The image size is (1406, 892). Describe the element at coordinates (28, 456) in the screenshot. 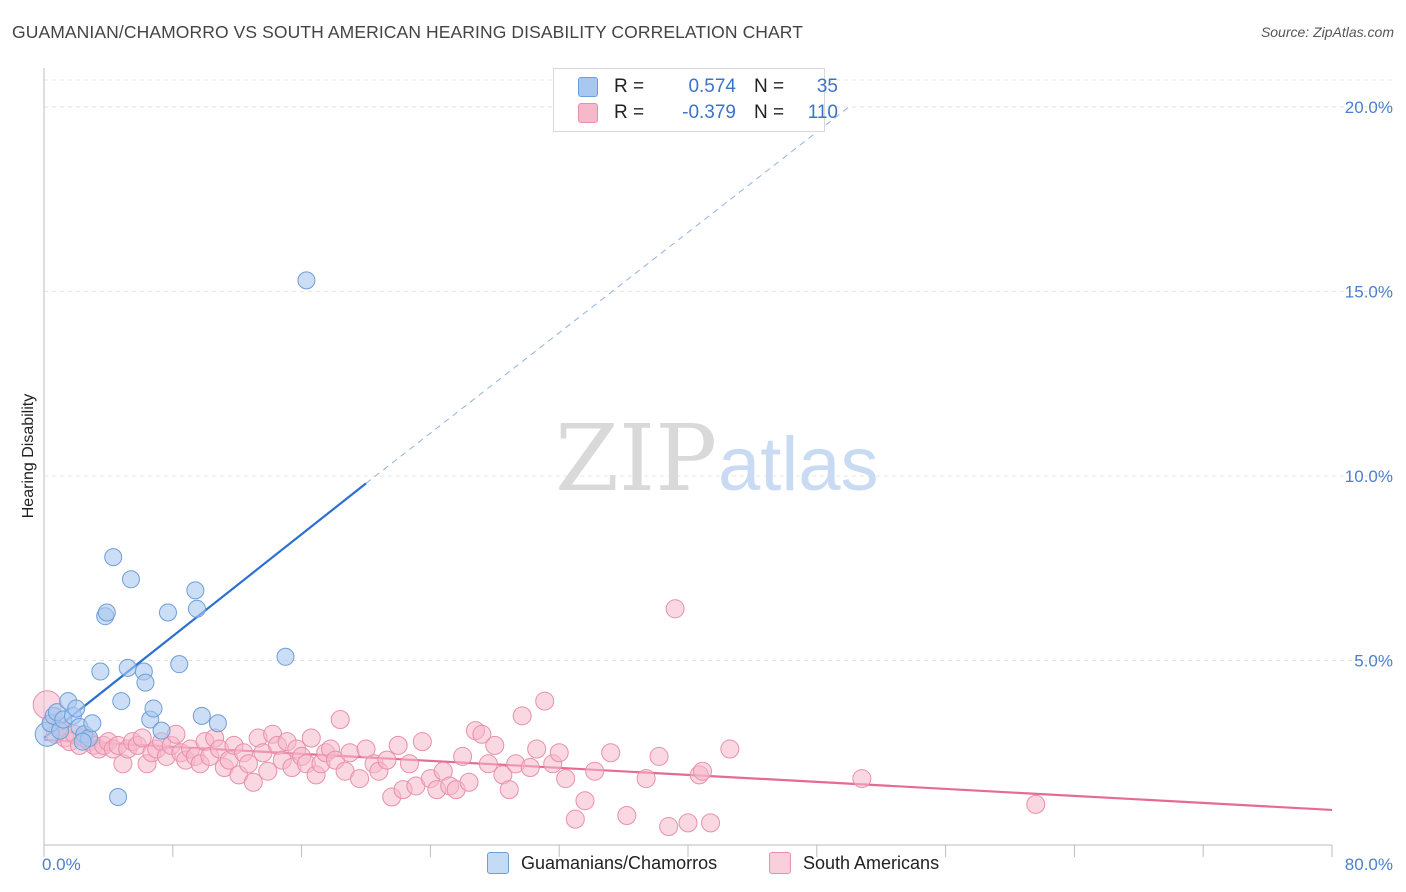

I see `y-axis-label: Hearing Disability` at that location.